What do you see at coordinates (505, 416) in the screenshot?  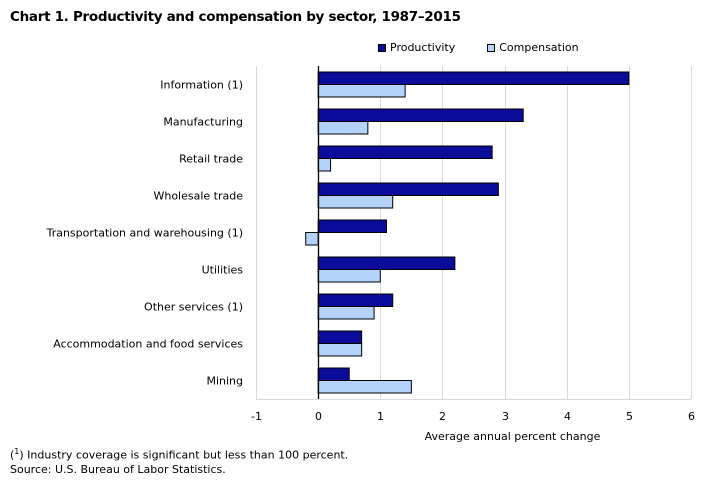 I see `x-tick-label: 3` at bounding box center [505, 416].